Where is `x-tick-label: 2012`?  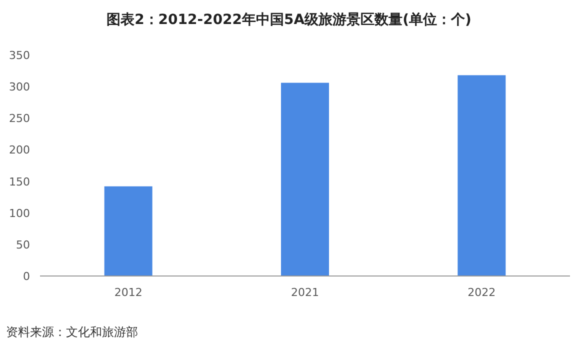 x-tick-label: 2012 is located at coordinates (128, 292).